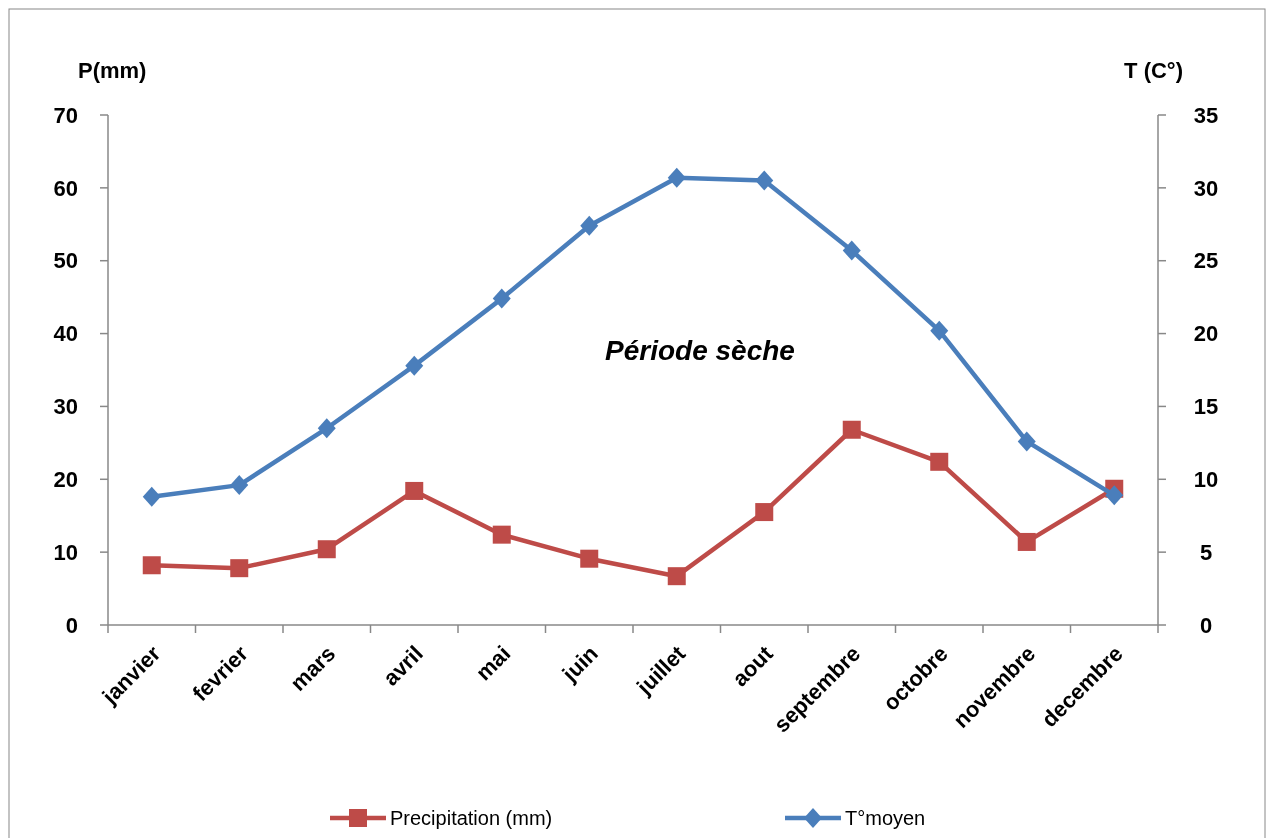  I want to click on x-tick-label: mai, so click(493, 663).